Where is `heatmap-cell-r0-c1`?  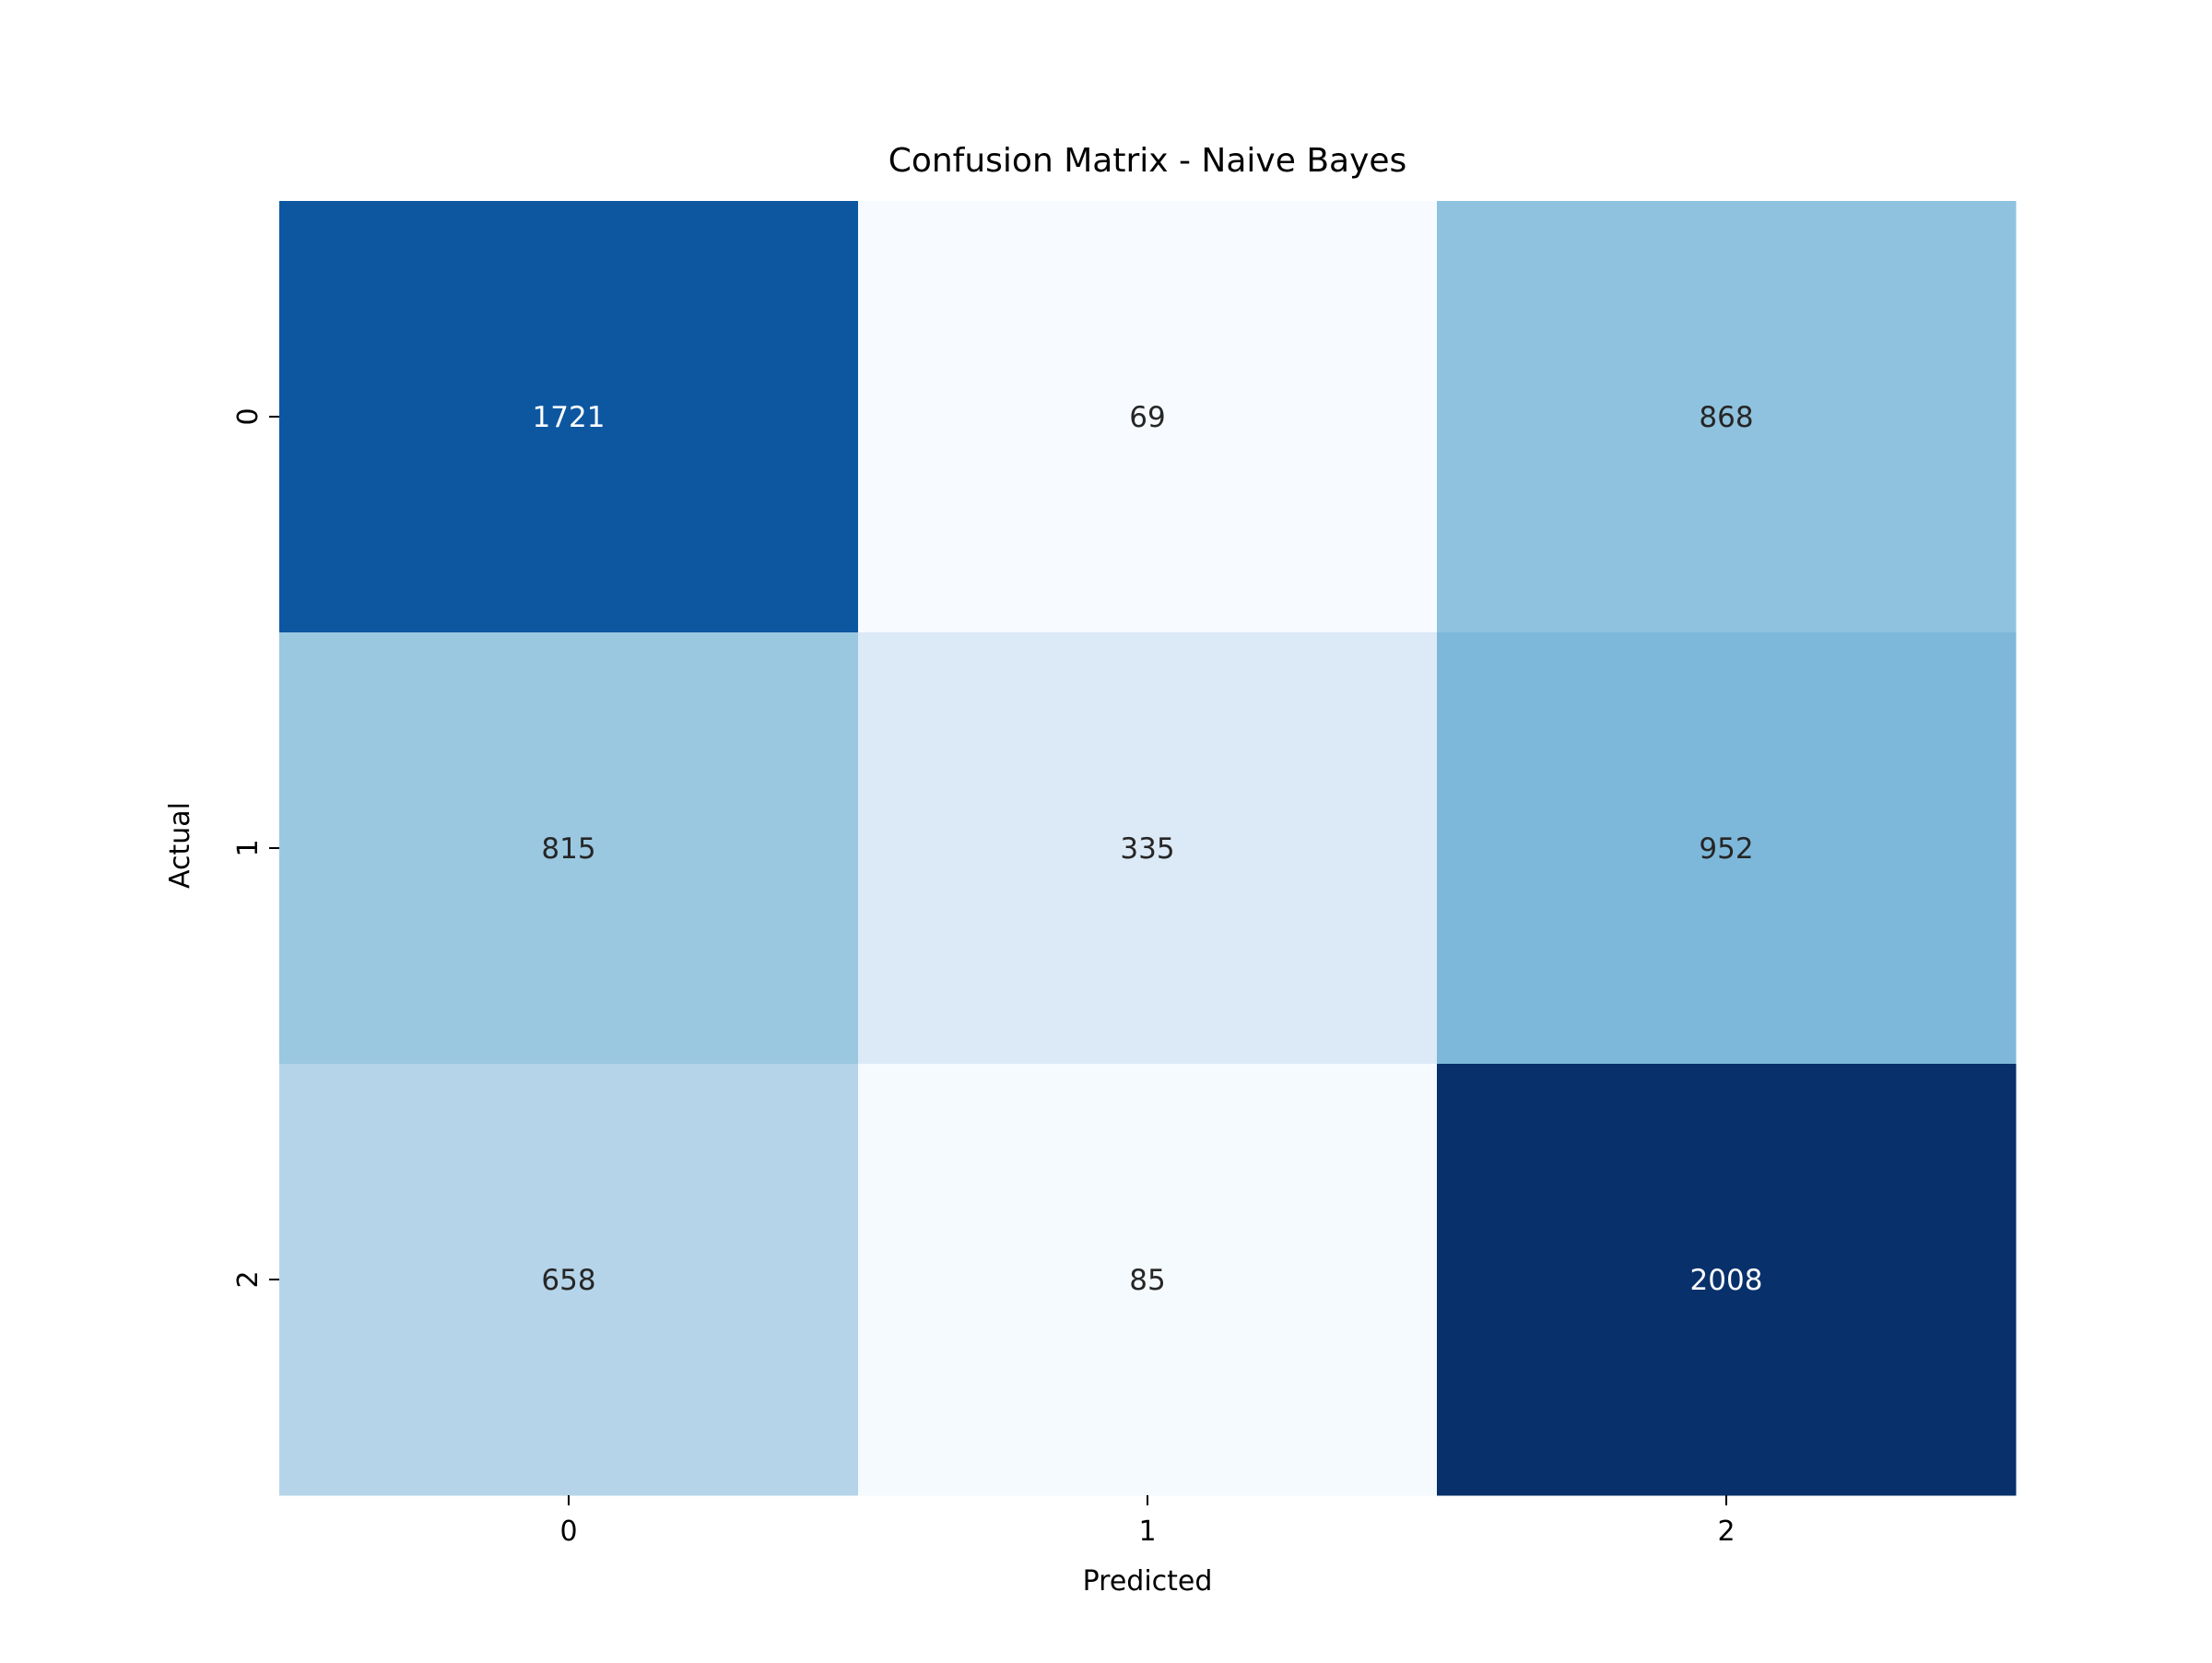 heatmap-cell-r0-c1 is located at coordinates (1148, 417).